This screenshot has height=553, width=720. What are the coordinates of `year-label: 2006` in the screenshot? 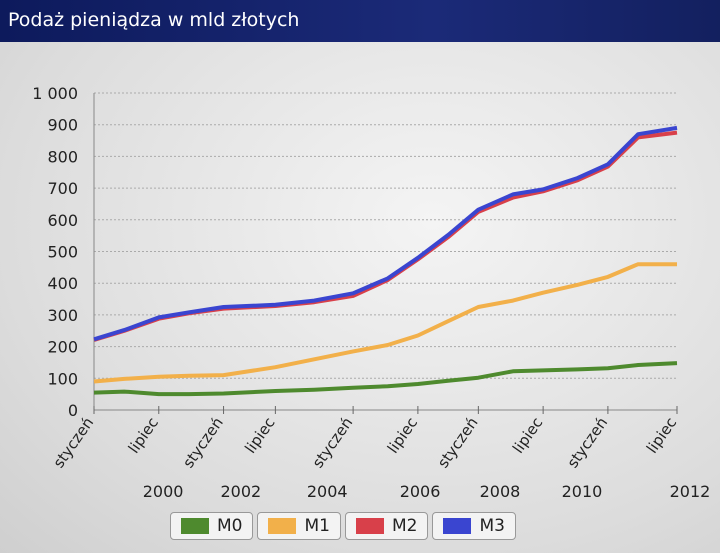 It's located at (420, 491).